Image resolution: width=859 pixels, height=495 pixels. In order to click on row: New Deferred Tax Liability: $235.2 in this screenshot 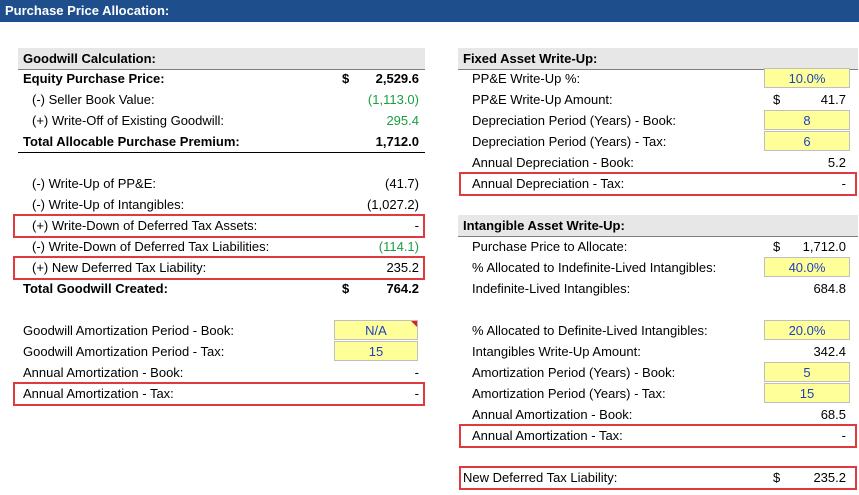, I will do `click(658, 478)`.